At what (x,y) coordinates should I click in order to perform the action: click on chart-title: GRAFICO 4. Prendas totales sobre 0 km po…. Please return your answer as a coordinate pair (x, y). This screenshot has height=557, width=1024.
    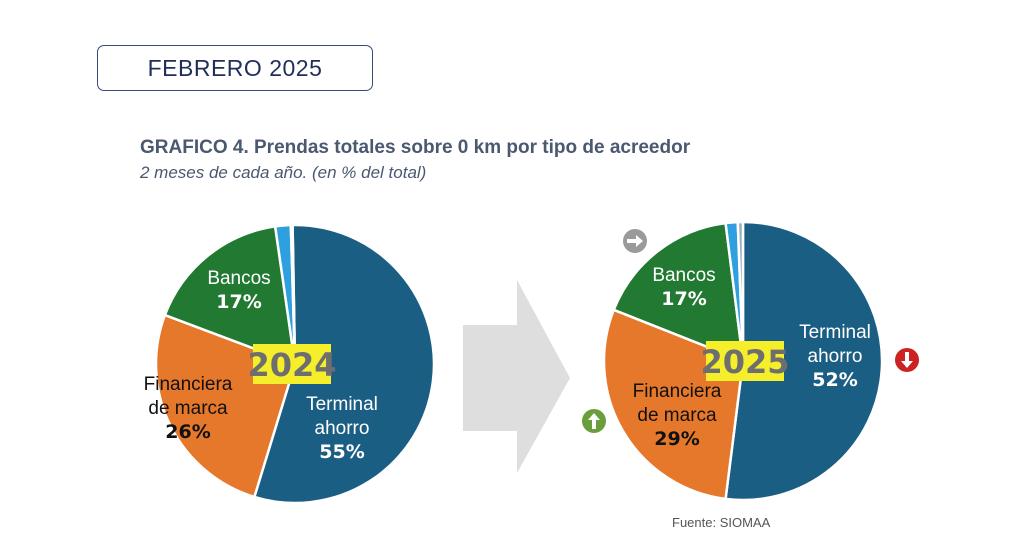
    Looking at the image, I should click on (415, 147).